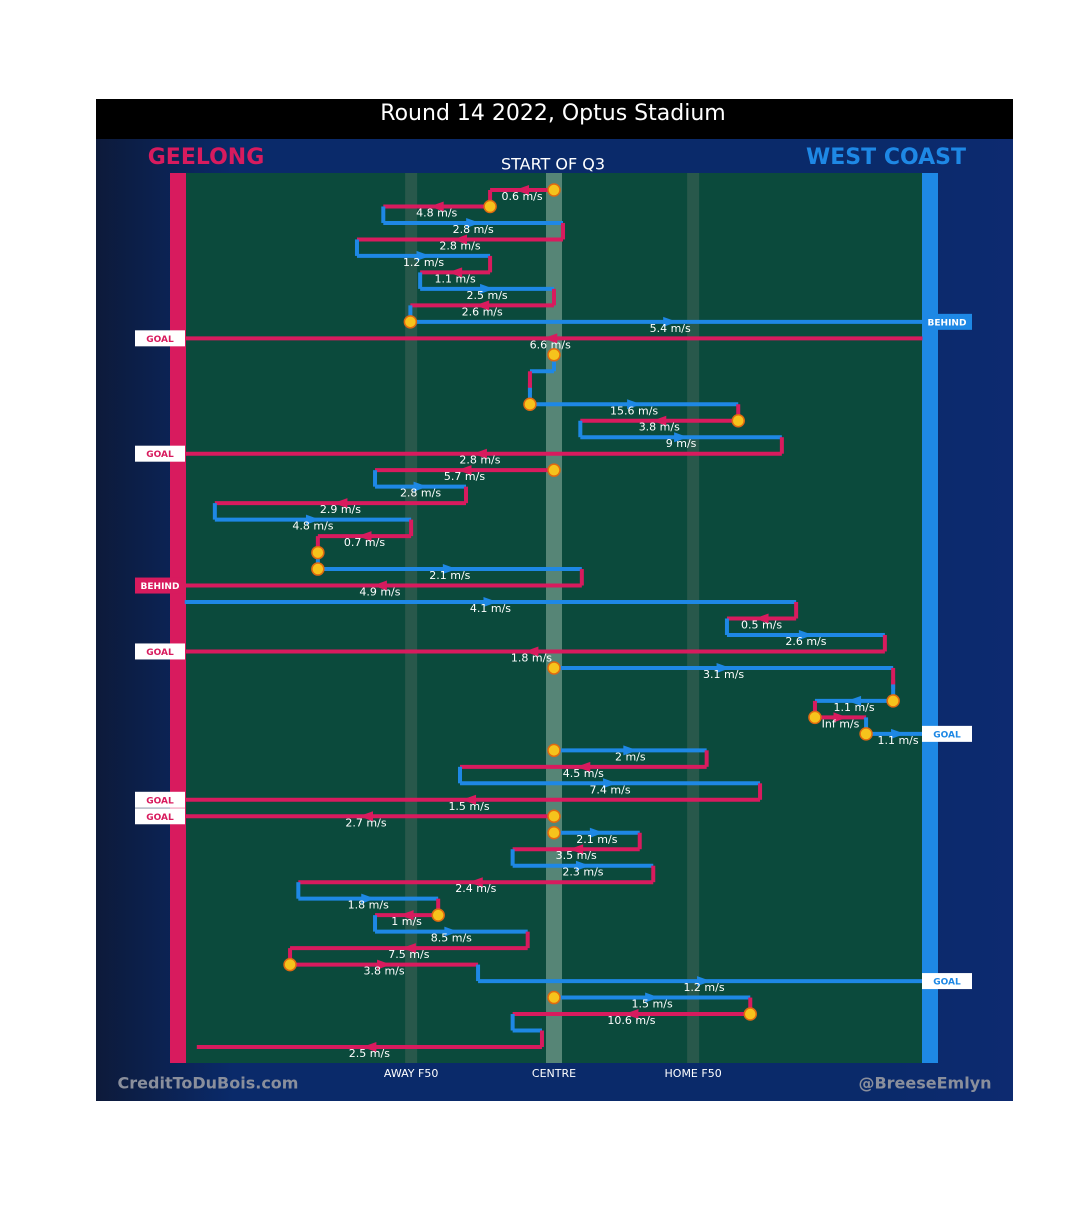 The image size is (1080, 1215). Describe the element at coordinates (583, 773) in the screenshot. I see `speed-label: 4.5 m/s` at that location.